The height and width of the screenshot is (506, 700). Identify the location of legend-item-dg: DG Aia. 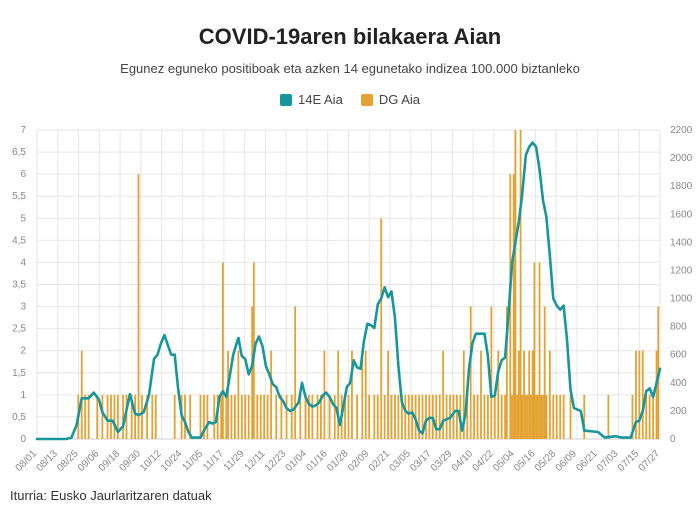
(390, 99).